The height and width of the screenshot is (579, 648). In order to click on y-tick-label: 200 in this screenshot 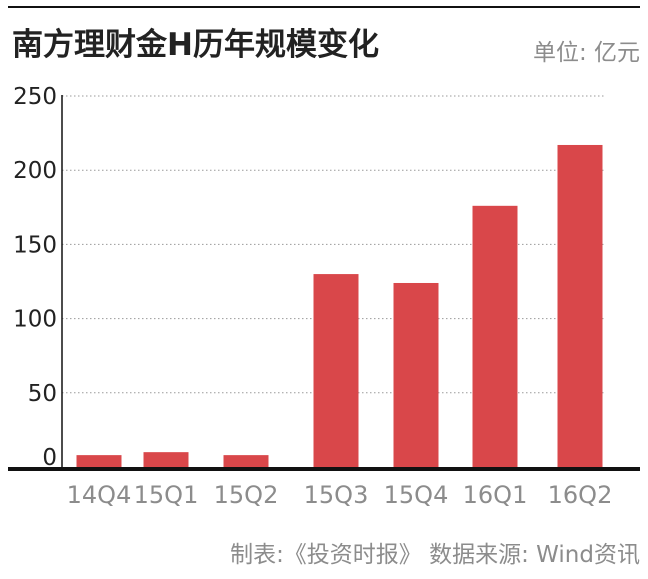, I will do `click(35, 171)`.